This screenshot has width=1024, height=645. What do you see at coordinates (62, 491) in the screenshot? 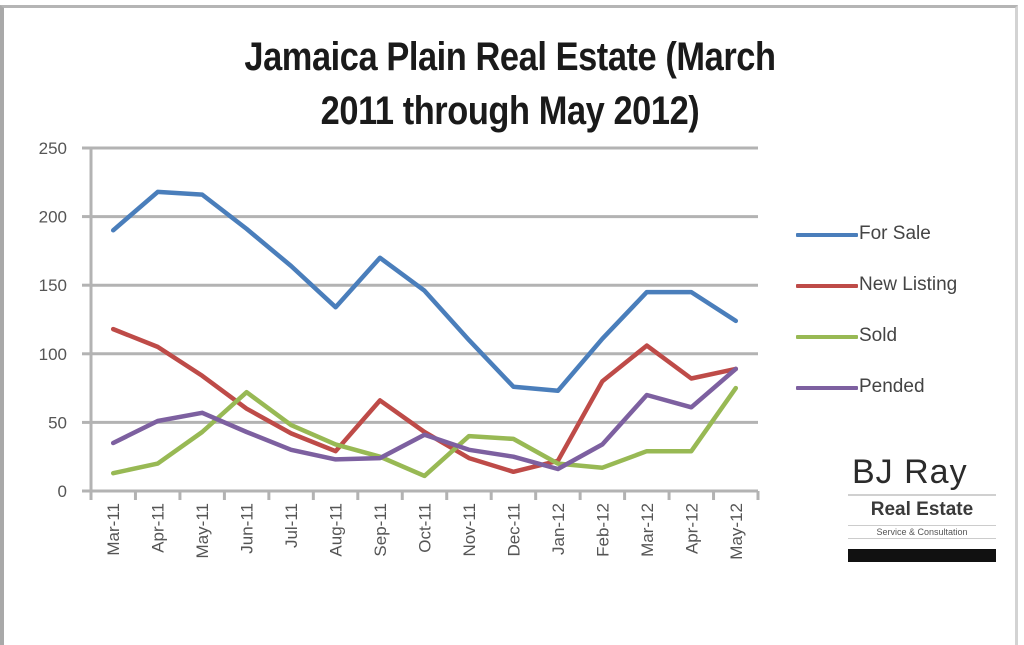
I see `y-tick-label: 0` at bounding box center [62, 491].